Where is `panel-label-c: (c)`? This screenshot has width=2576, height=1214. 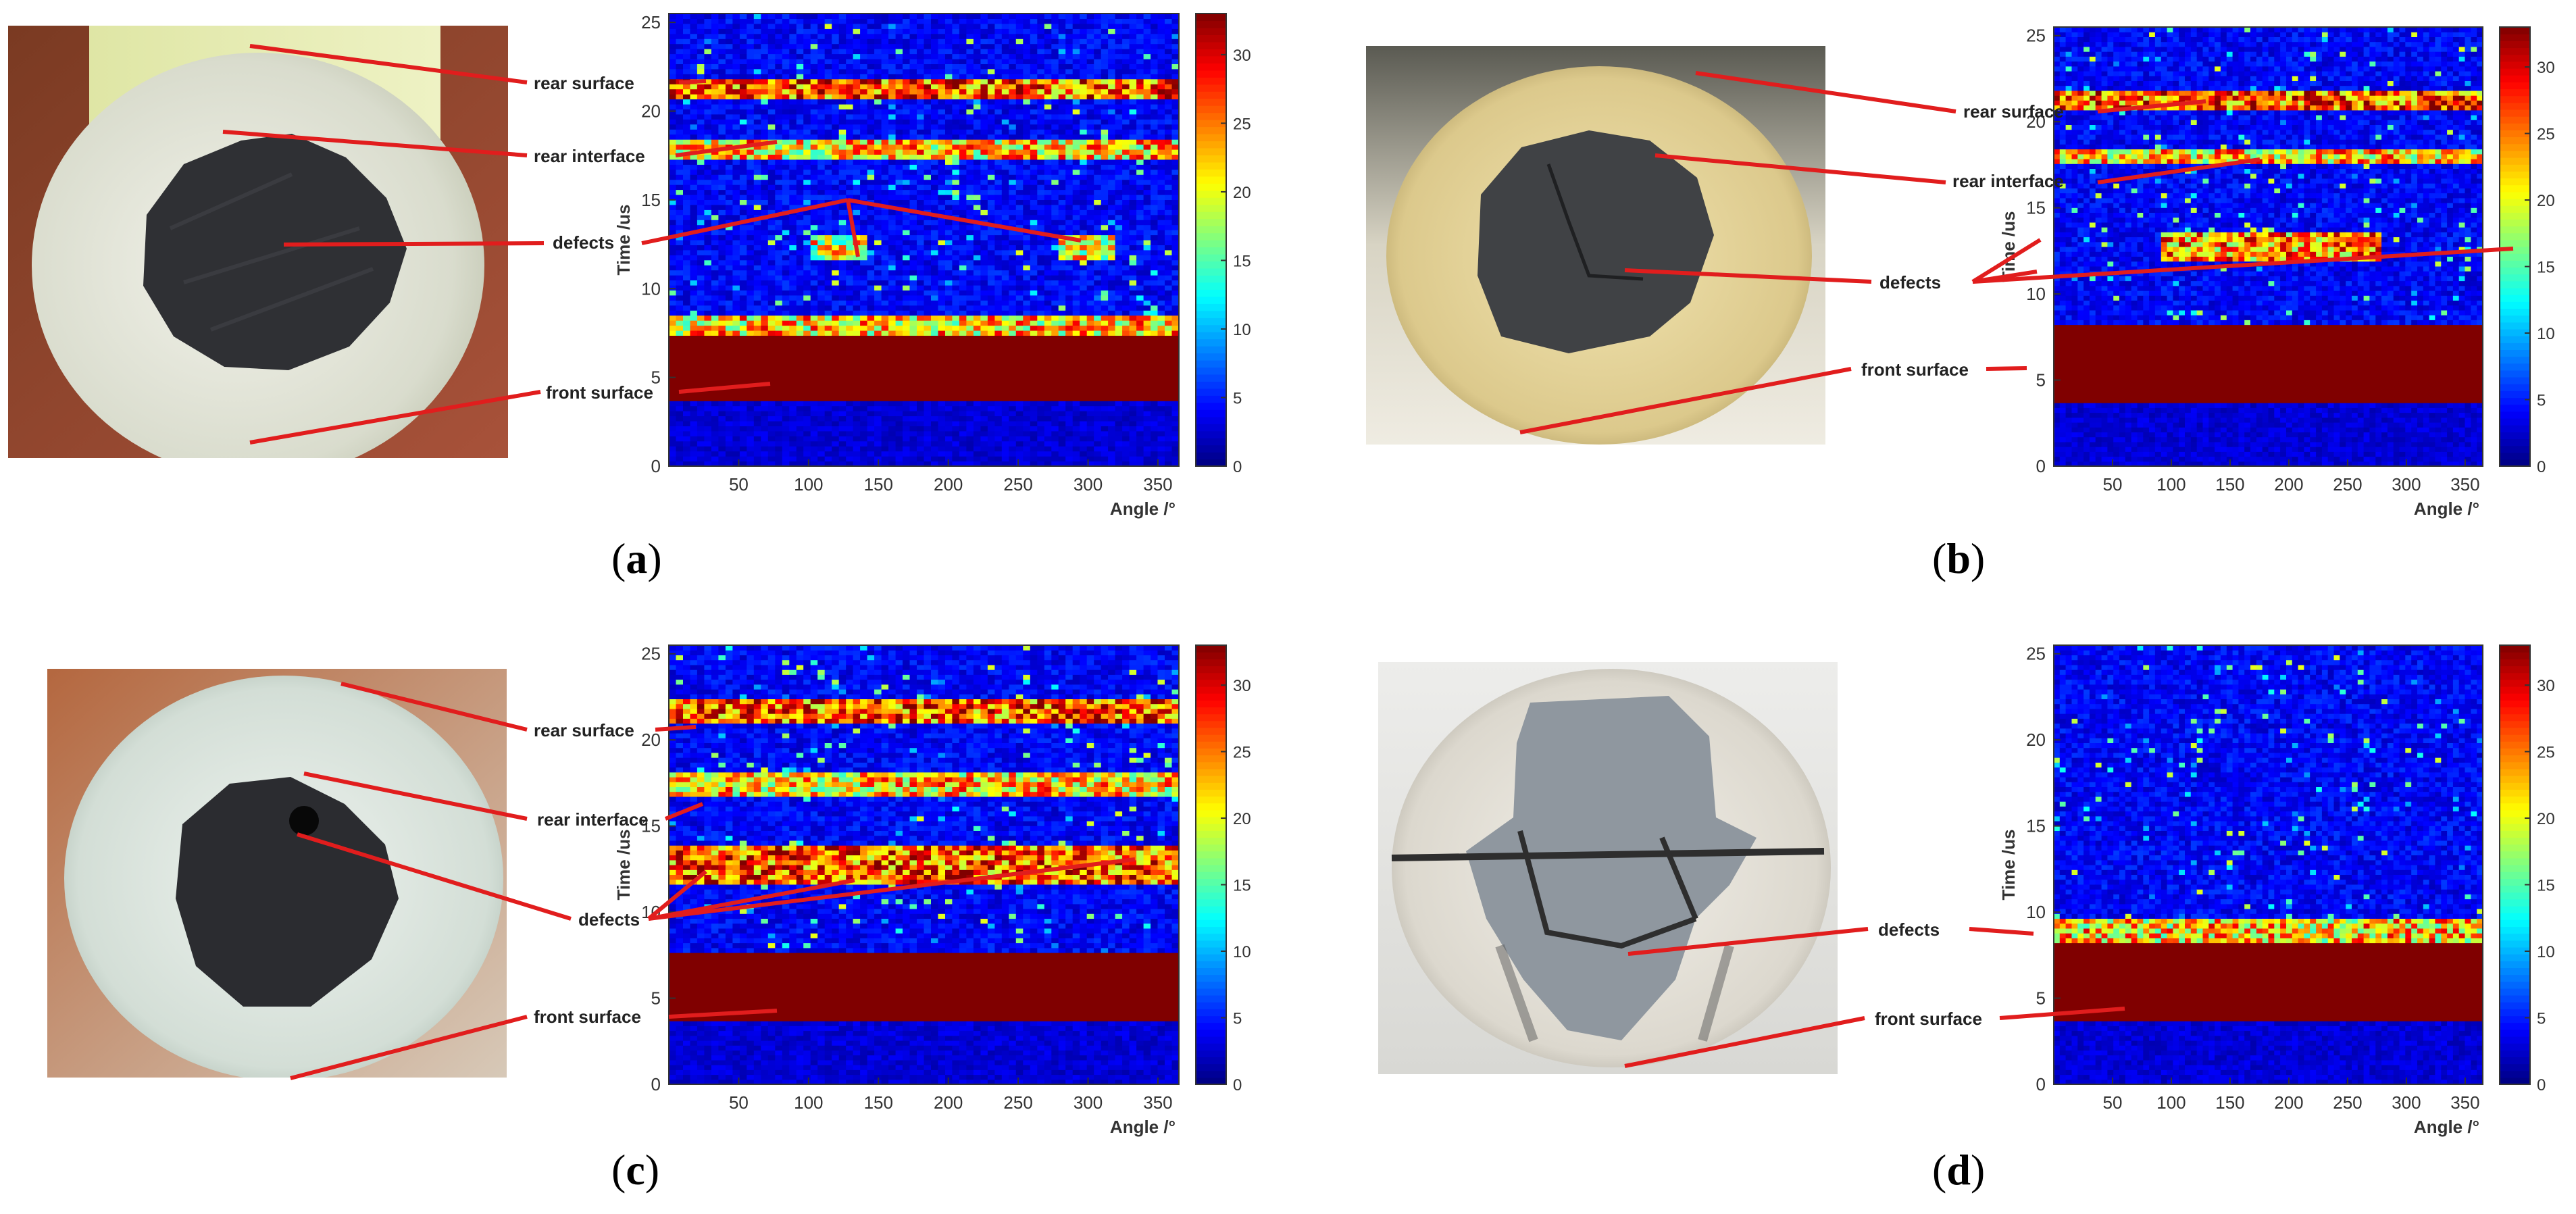 panel-label-c: (c) is located at coordinates (635, 1170).